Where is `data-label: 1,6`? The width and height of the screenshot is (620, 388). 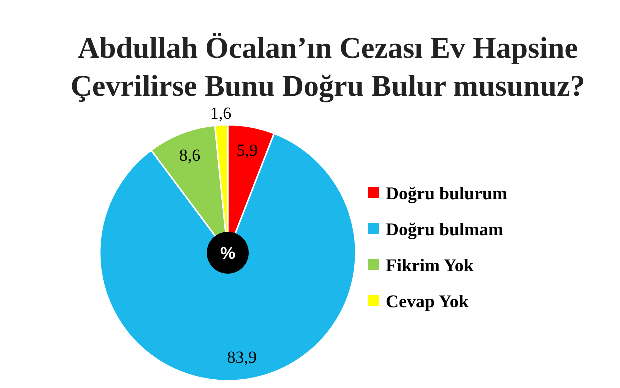
data-label: 1,6 is located at coordinates (221, 114).